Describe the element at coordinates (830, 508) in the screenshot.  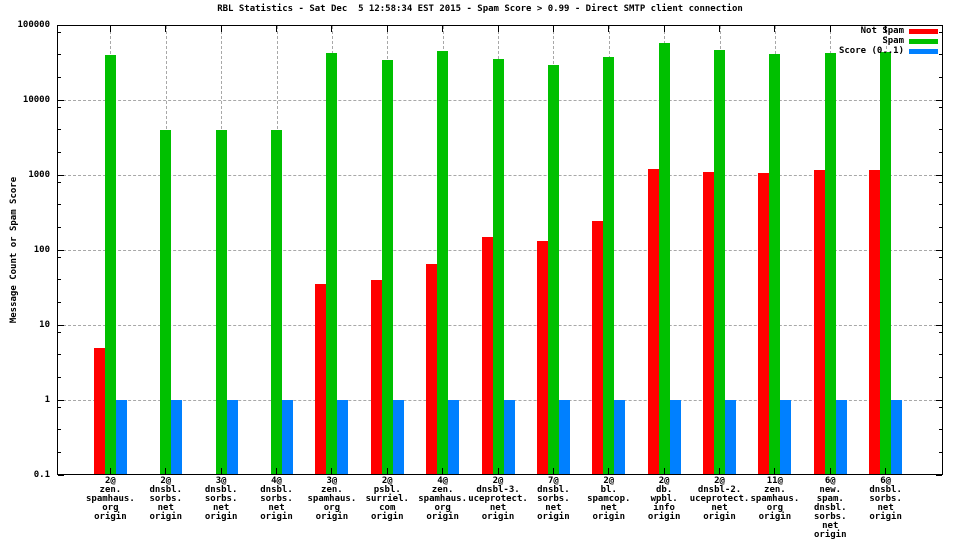
I see `x-tick-label: 6@ new. spam. dnsbl. sorbs. net origin` at that location.